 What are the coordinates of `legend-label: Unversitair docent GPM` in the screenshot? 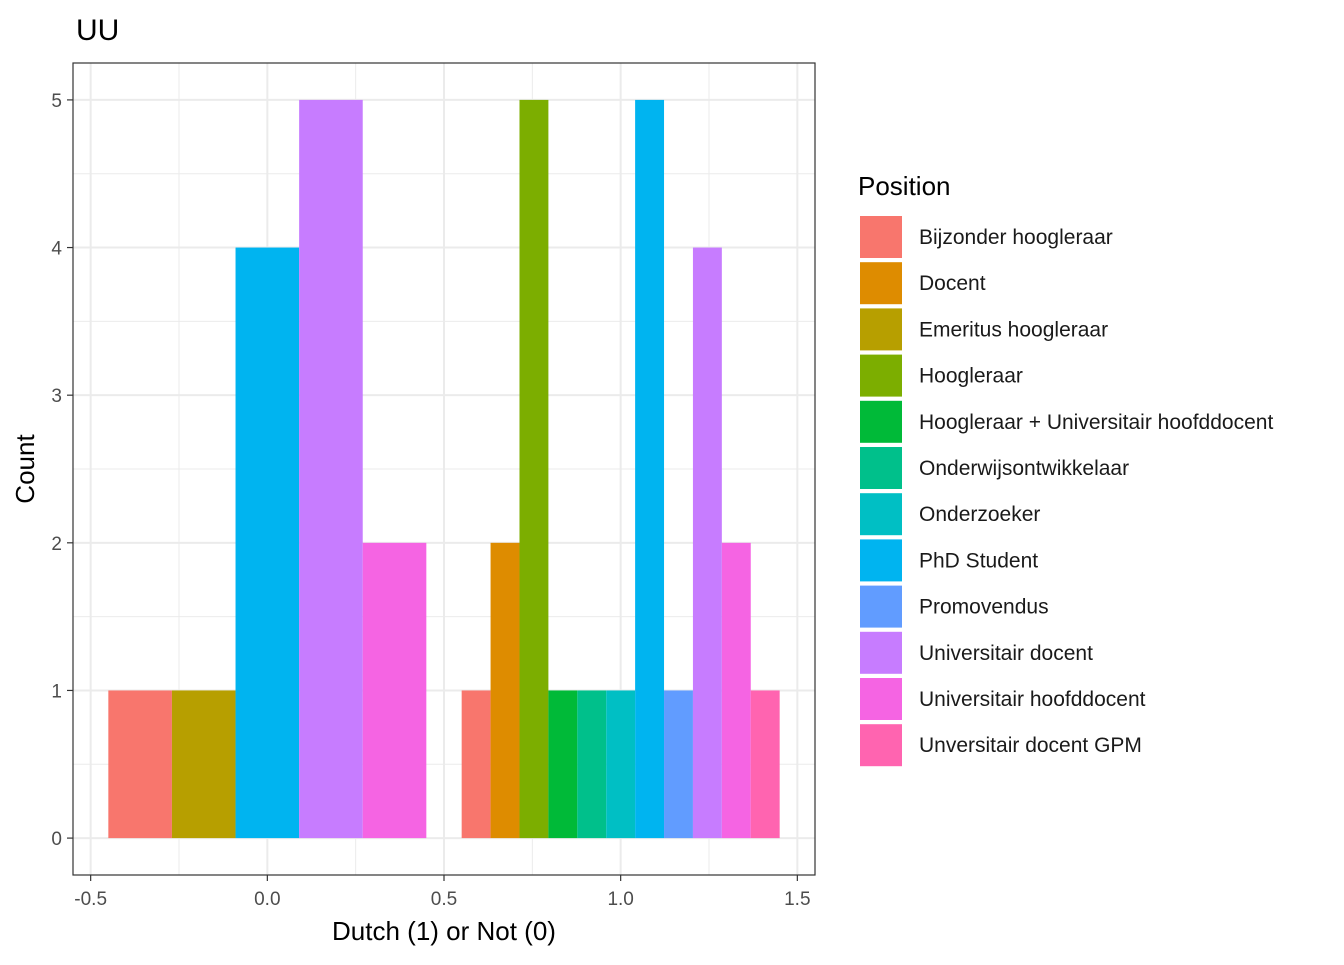 It's located at (1030, 745).